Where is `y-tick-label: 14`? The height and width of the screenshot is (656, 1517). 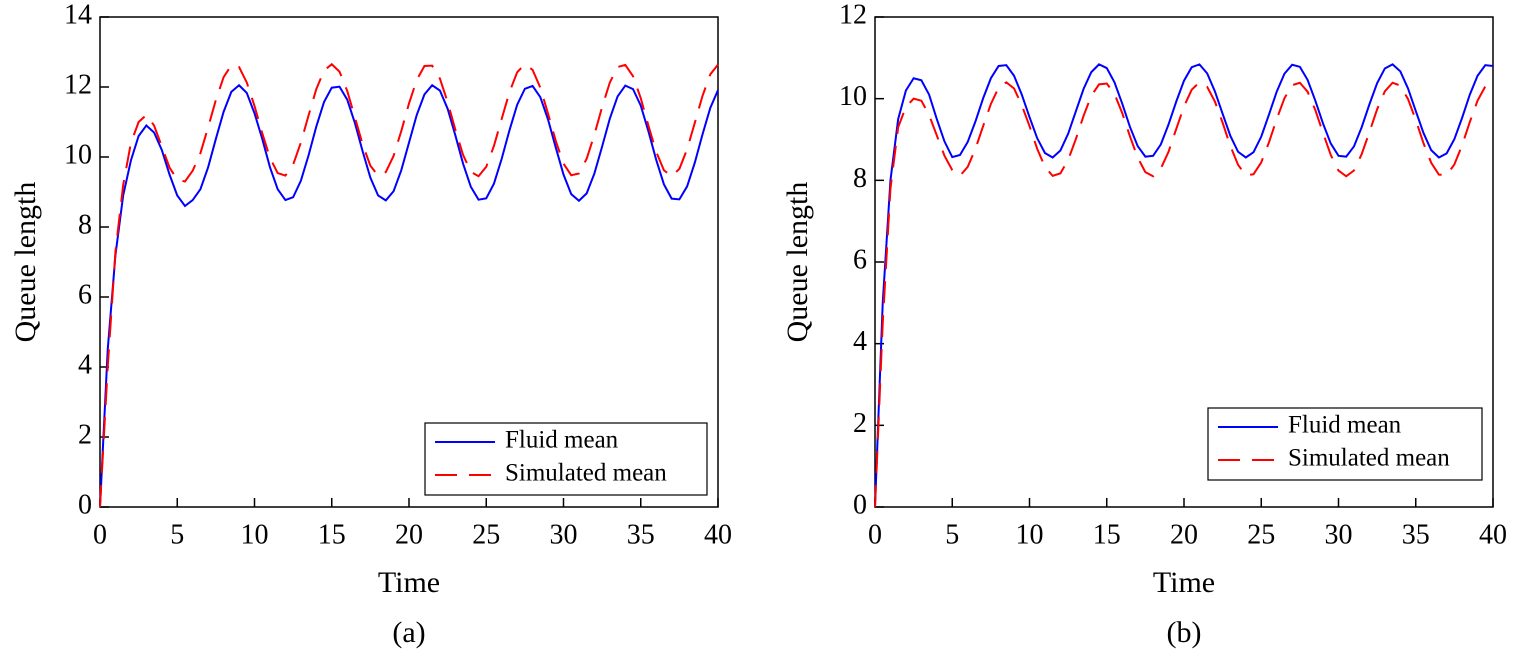 y-tick-label: 14 is located at coordinates (78, 15).